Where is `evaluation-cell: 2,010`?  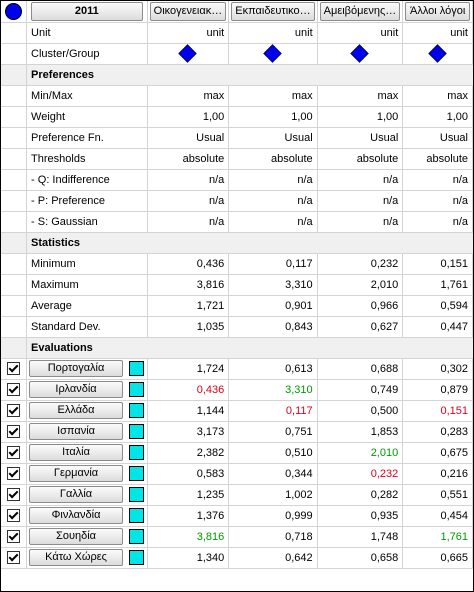
evaluation-cell: 2,010 is located at coordinates (360, 453).